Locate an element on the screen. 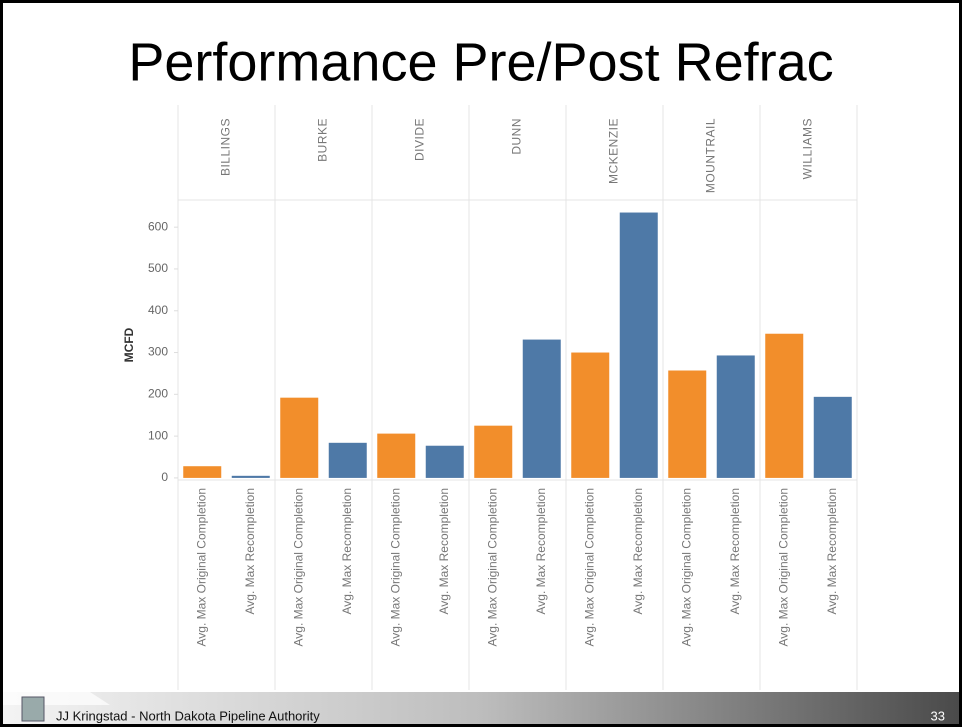 This screenshot has width=962, height=727. slide-title: Performance Pre/Post Refrac is located at coordinates (480, 62).